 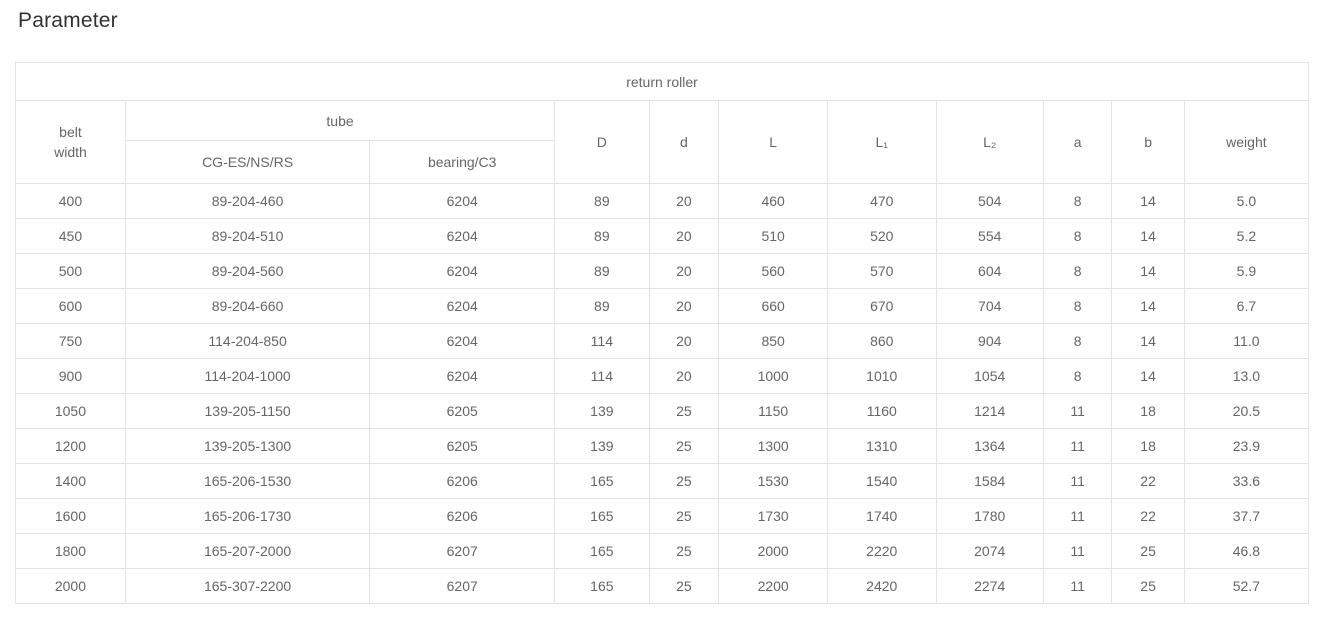 What do you see at coordinates (773, 481) in the screenshot?
I see `table-cell: 1530` at bounding box center [773, 481].